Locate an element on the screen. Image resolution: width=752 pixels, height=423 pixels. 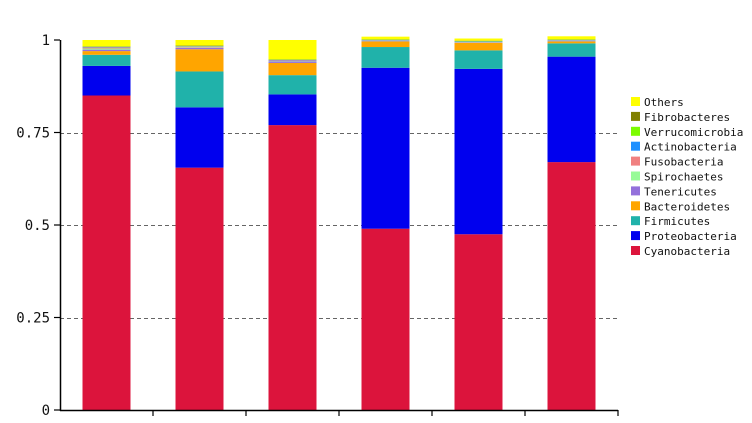
legend-label: Bacteroidetes is located at coordinates (687, 206).